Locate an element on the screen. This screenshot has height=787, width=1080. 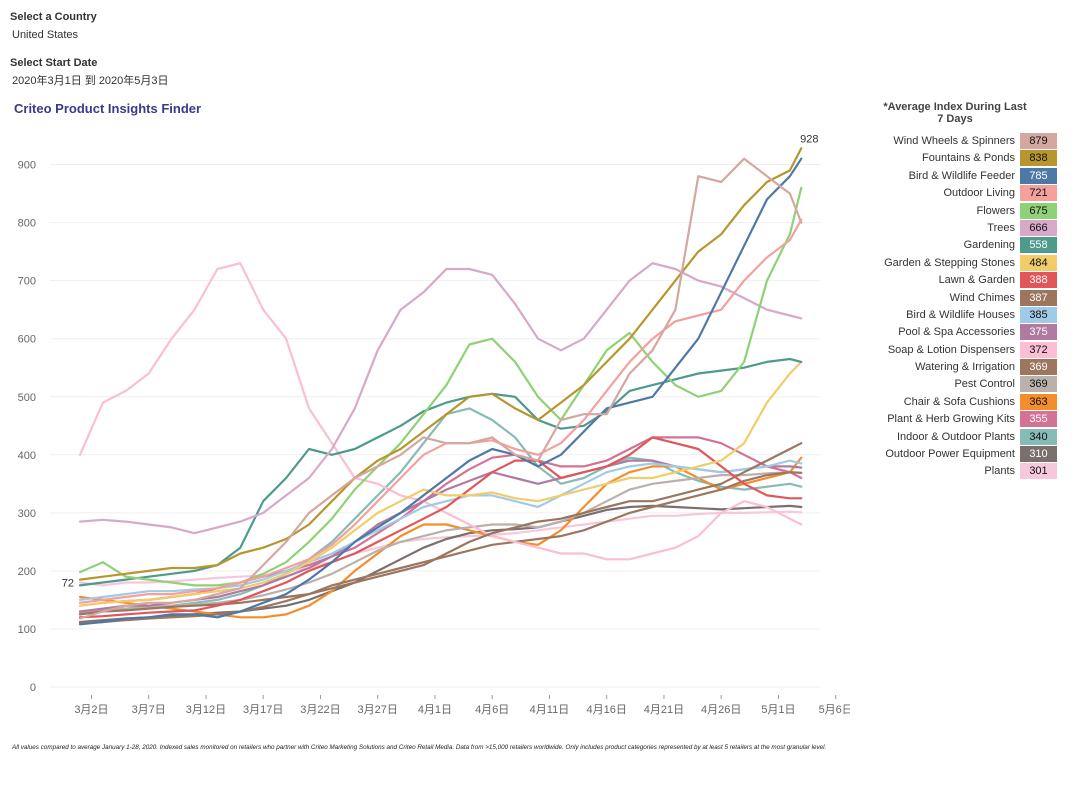
legend-item: Bird & Wildlife Feeder 785 is located at coordinates (965, 176).